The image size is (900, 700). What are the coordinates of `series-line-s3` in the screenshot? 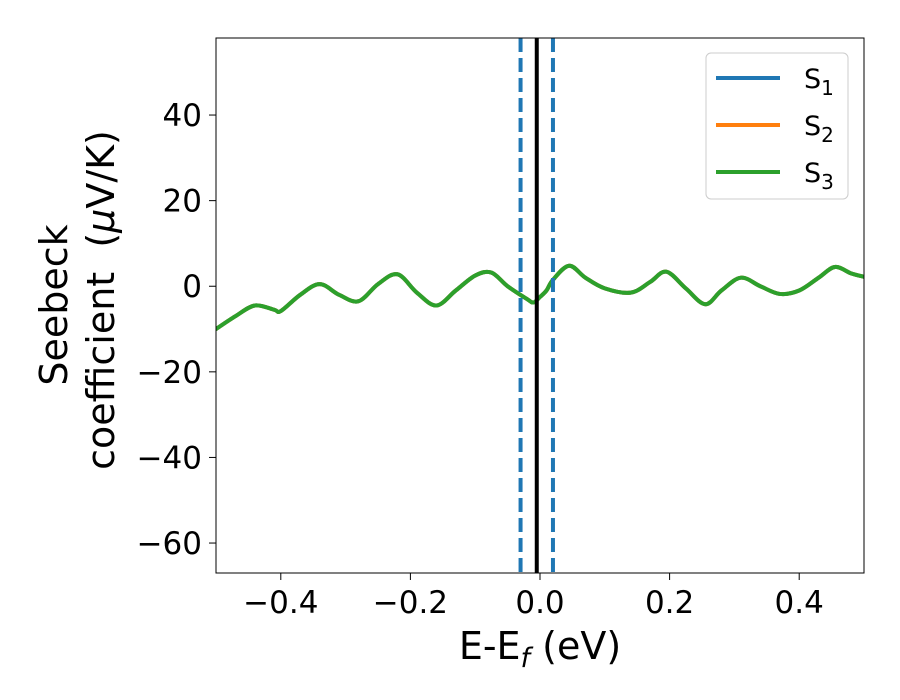 It's located at (540, 297).